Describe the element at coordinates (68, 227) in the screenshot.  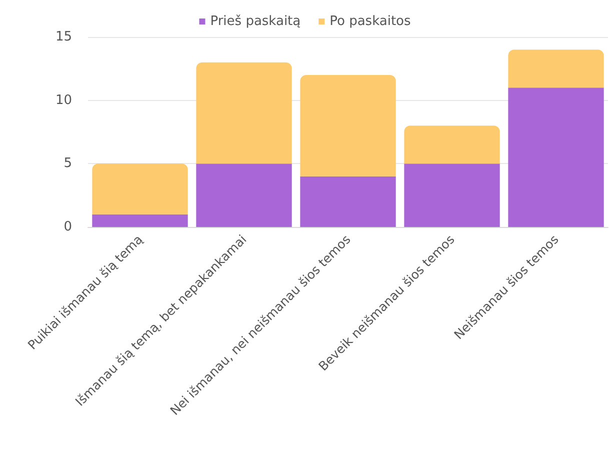
I see `y-tick-label: 0` at that location.